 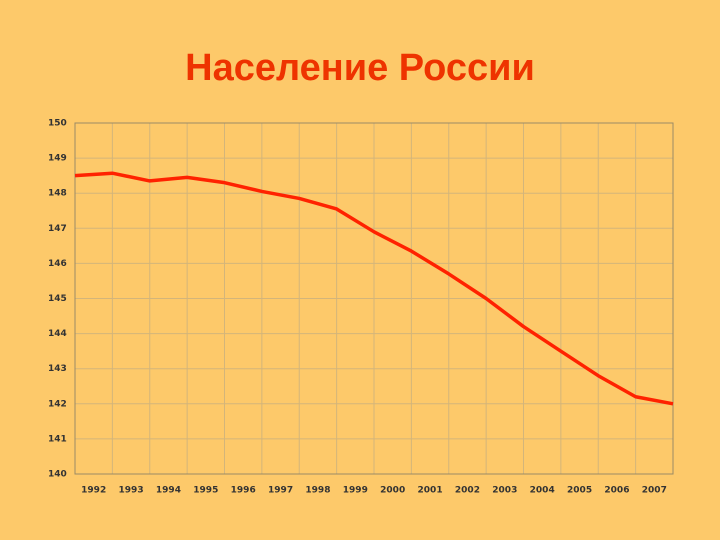 I want to click on y-tick-label: 146, so click(x=57, y=264).